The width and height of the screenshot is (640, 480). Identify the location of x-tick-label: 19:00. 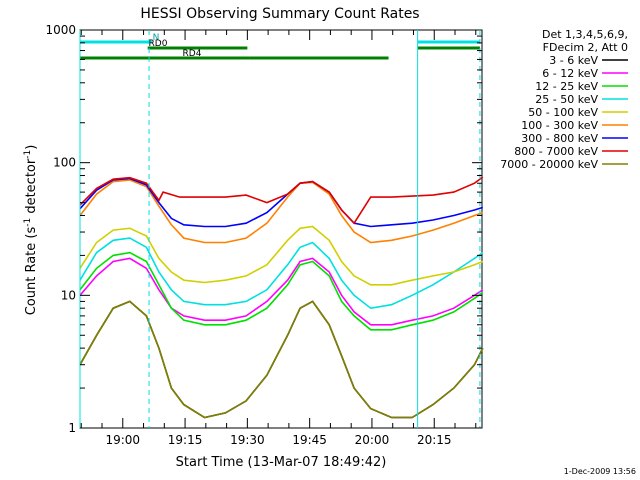
(122, 440).